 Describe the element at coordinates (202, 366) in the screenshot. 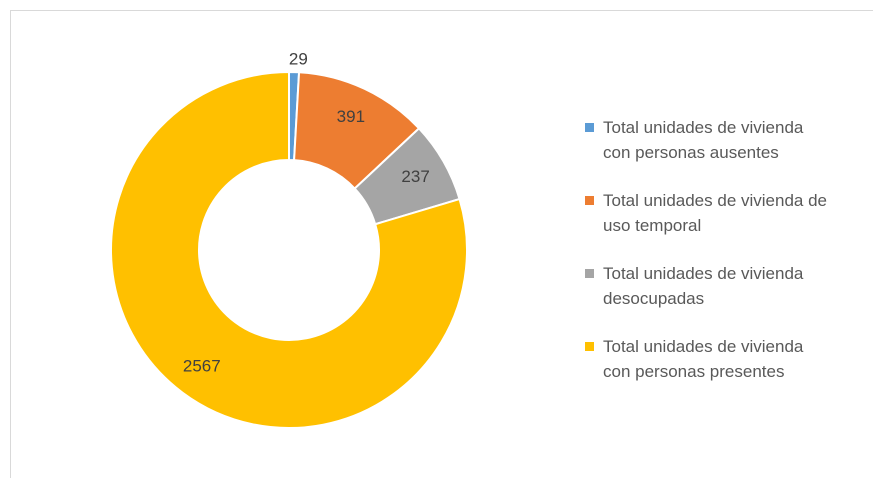

I see `data-label: 2567` at that location.